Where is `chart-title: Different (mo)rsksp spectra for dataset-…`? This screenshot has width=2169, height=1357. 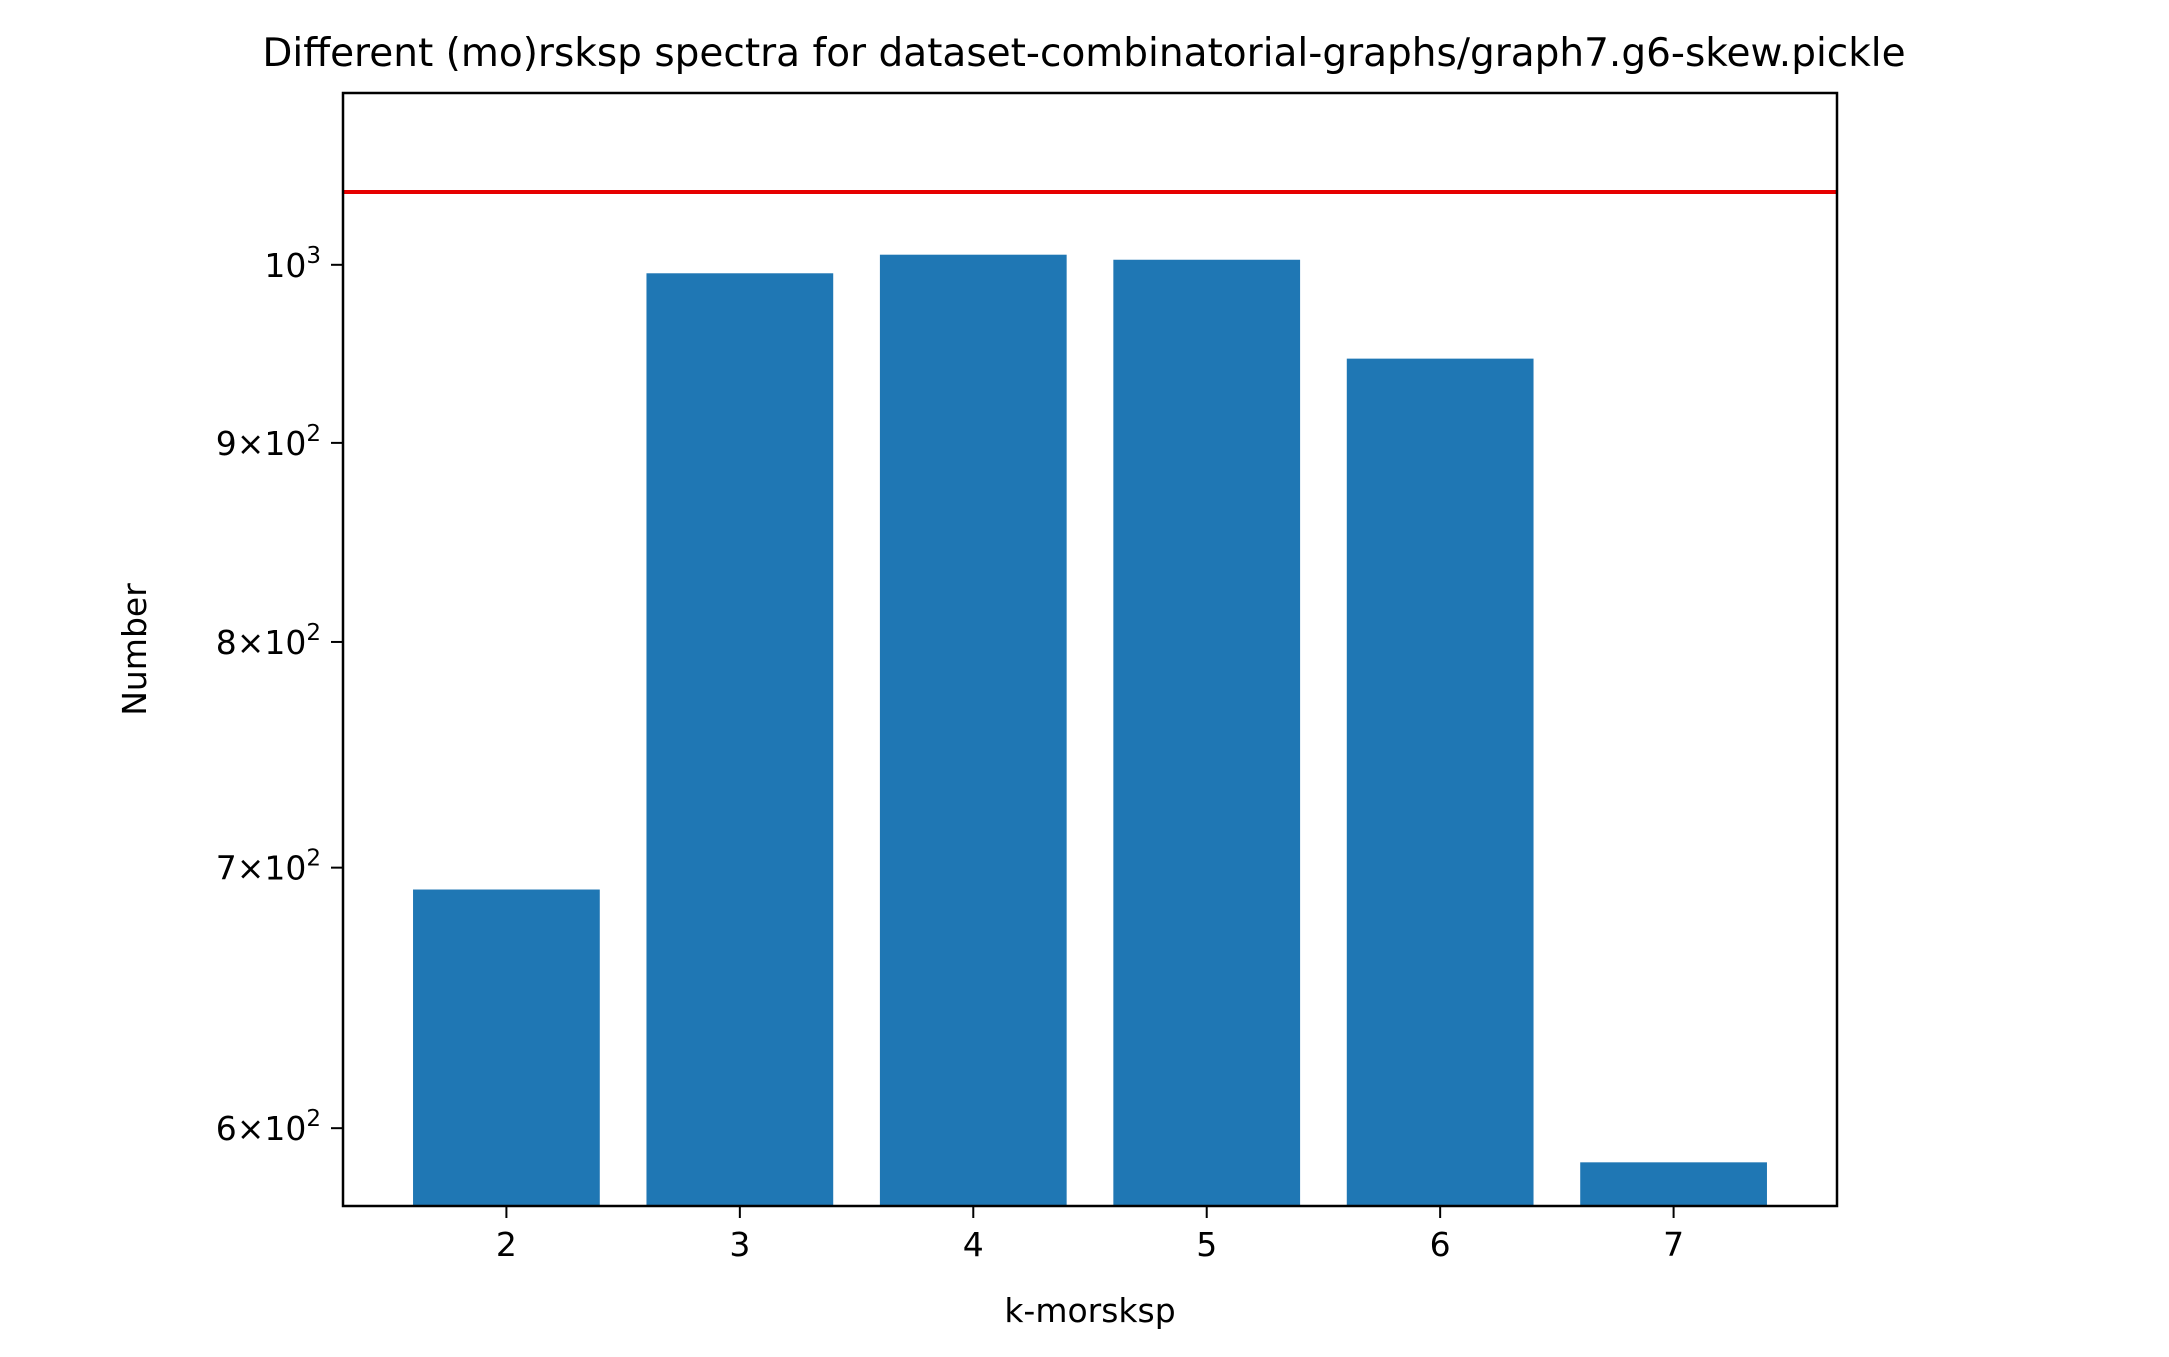 chart-title: Different (mo)rsksp spectra for dataset-… is located at coordinates (1083, 53).